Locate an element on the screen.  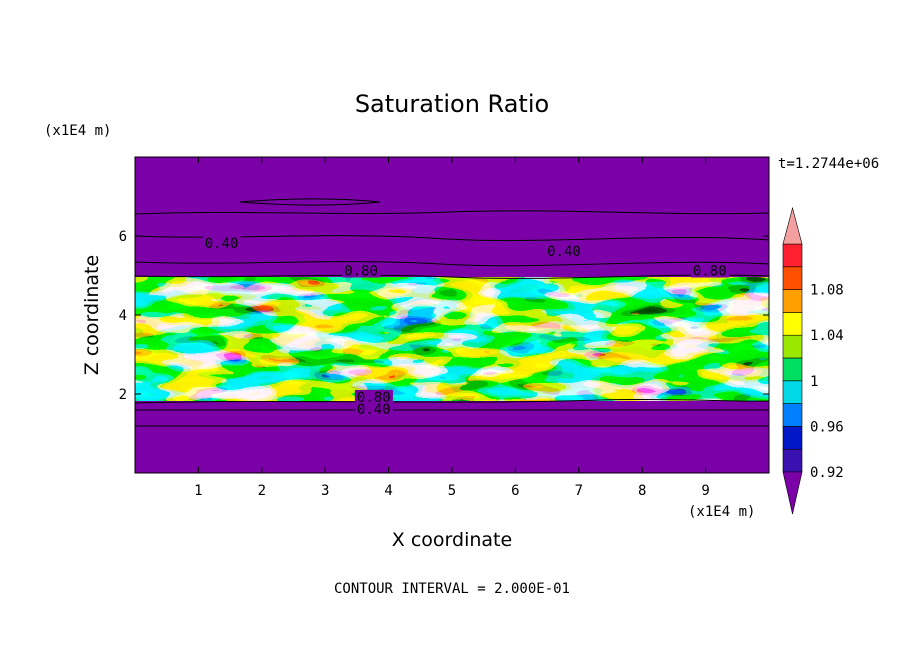
x-tick-label: 8 is located at coordinates (642, 491).